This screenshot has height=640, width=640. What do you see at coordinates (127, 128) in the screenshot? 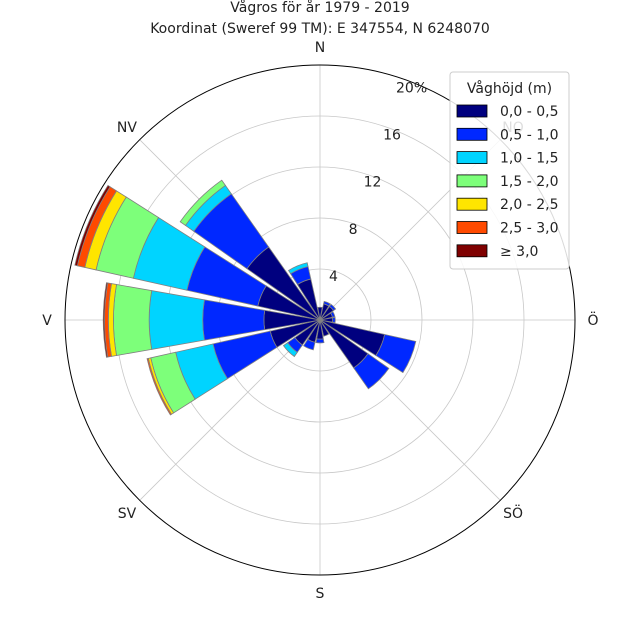
I see `direction-label: NV` at bounding box center [127, 128].